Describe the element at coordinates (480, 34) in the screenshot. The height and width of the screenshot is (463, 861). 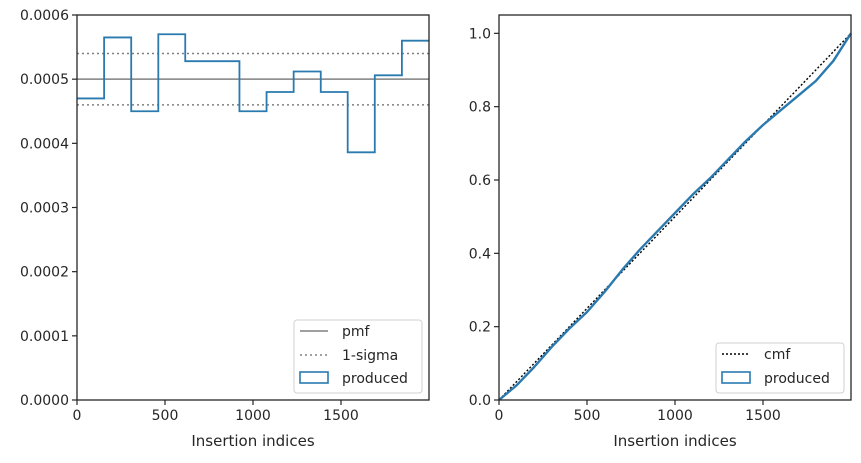
I see `y-tick-label: 1.0` at that location.